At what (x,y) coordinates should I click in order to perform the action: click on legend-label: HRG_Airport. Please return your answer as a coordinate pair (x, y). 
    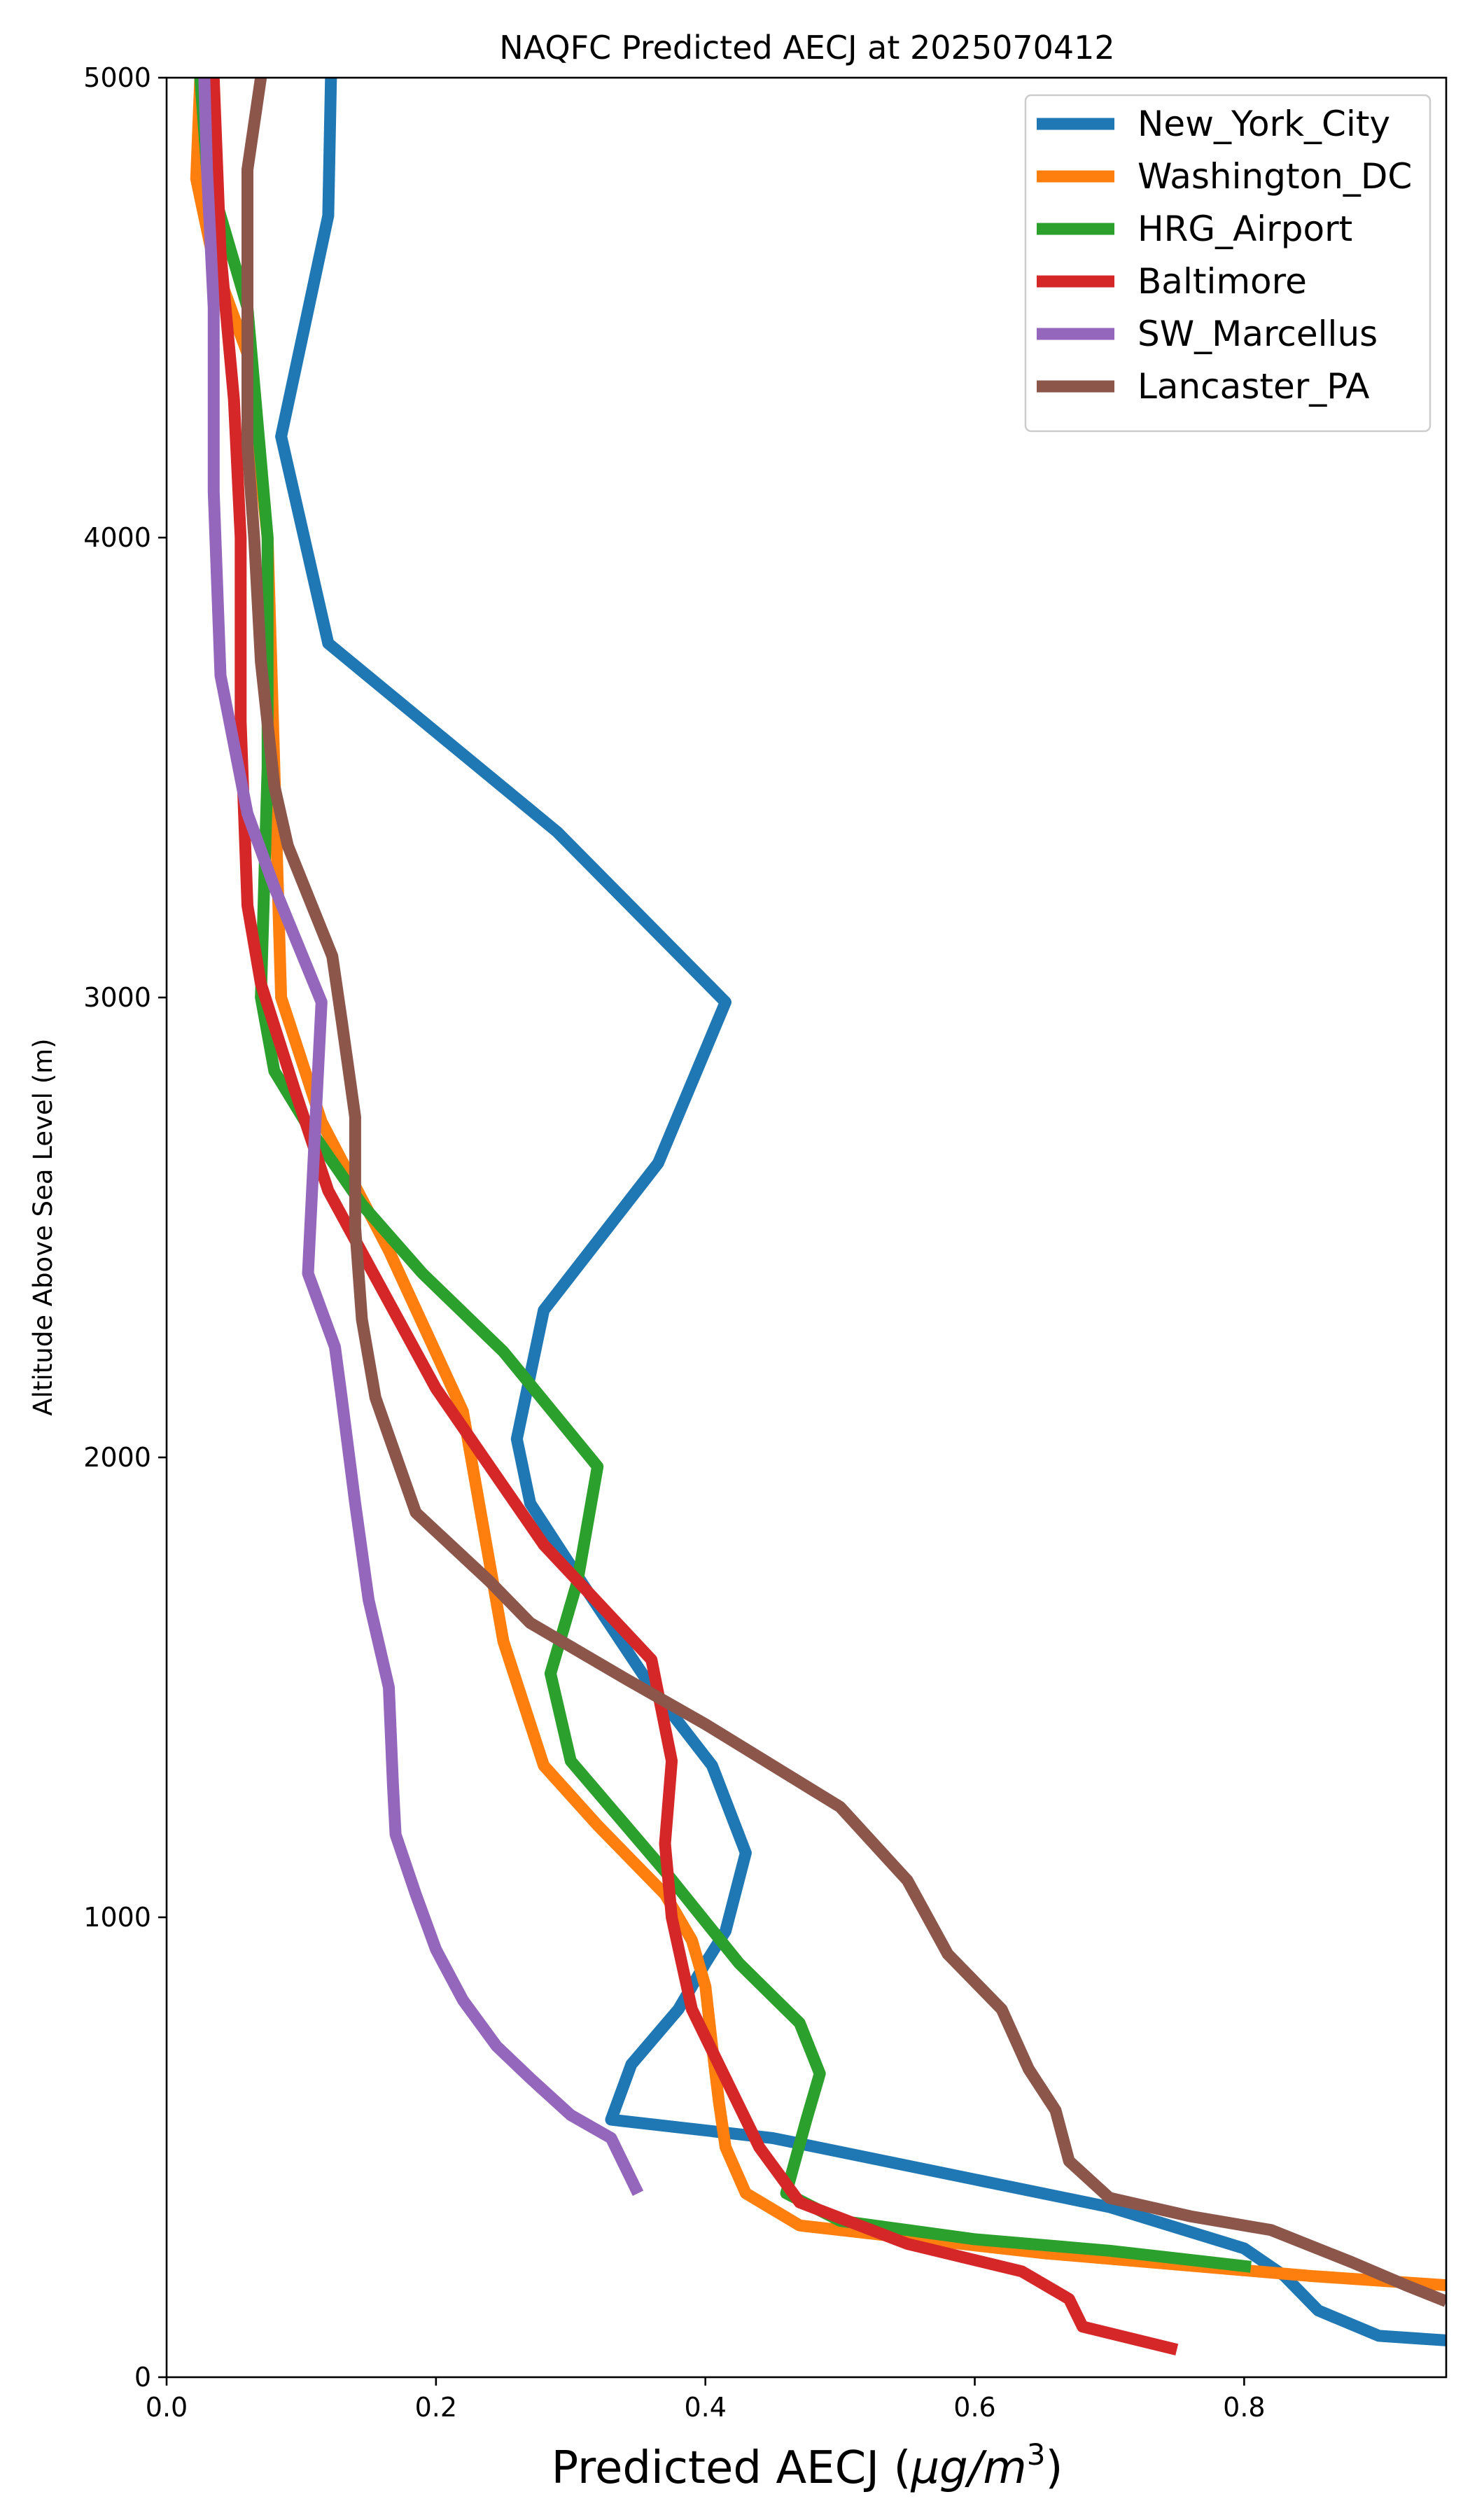
    Looking at the image, I should click on (1245, 229).